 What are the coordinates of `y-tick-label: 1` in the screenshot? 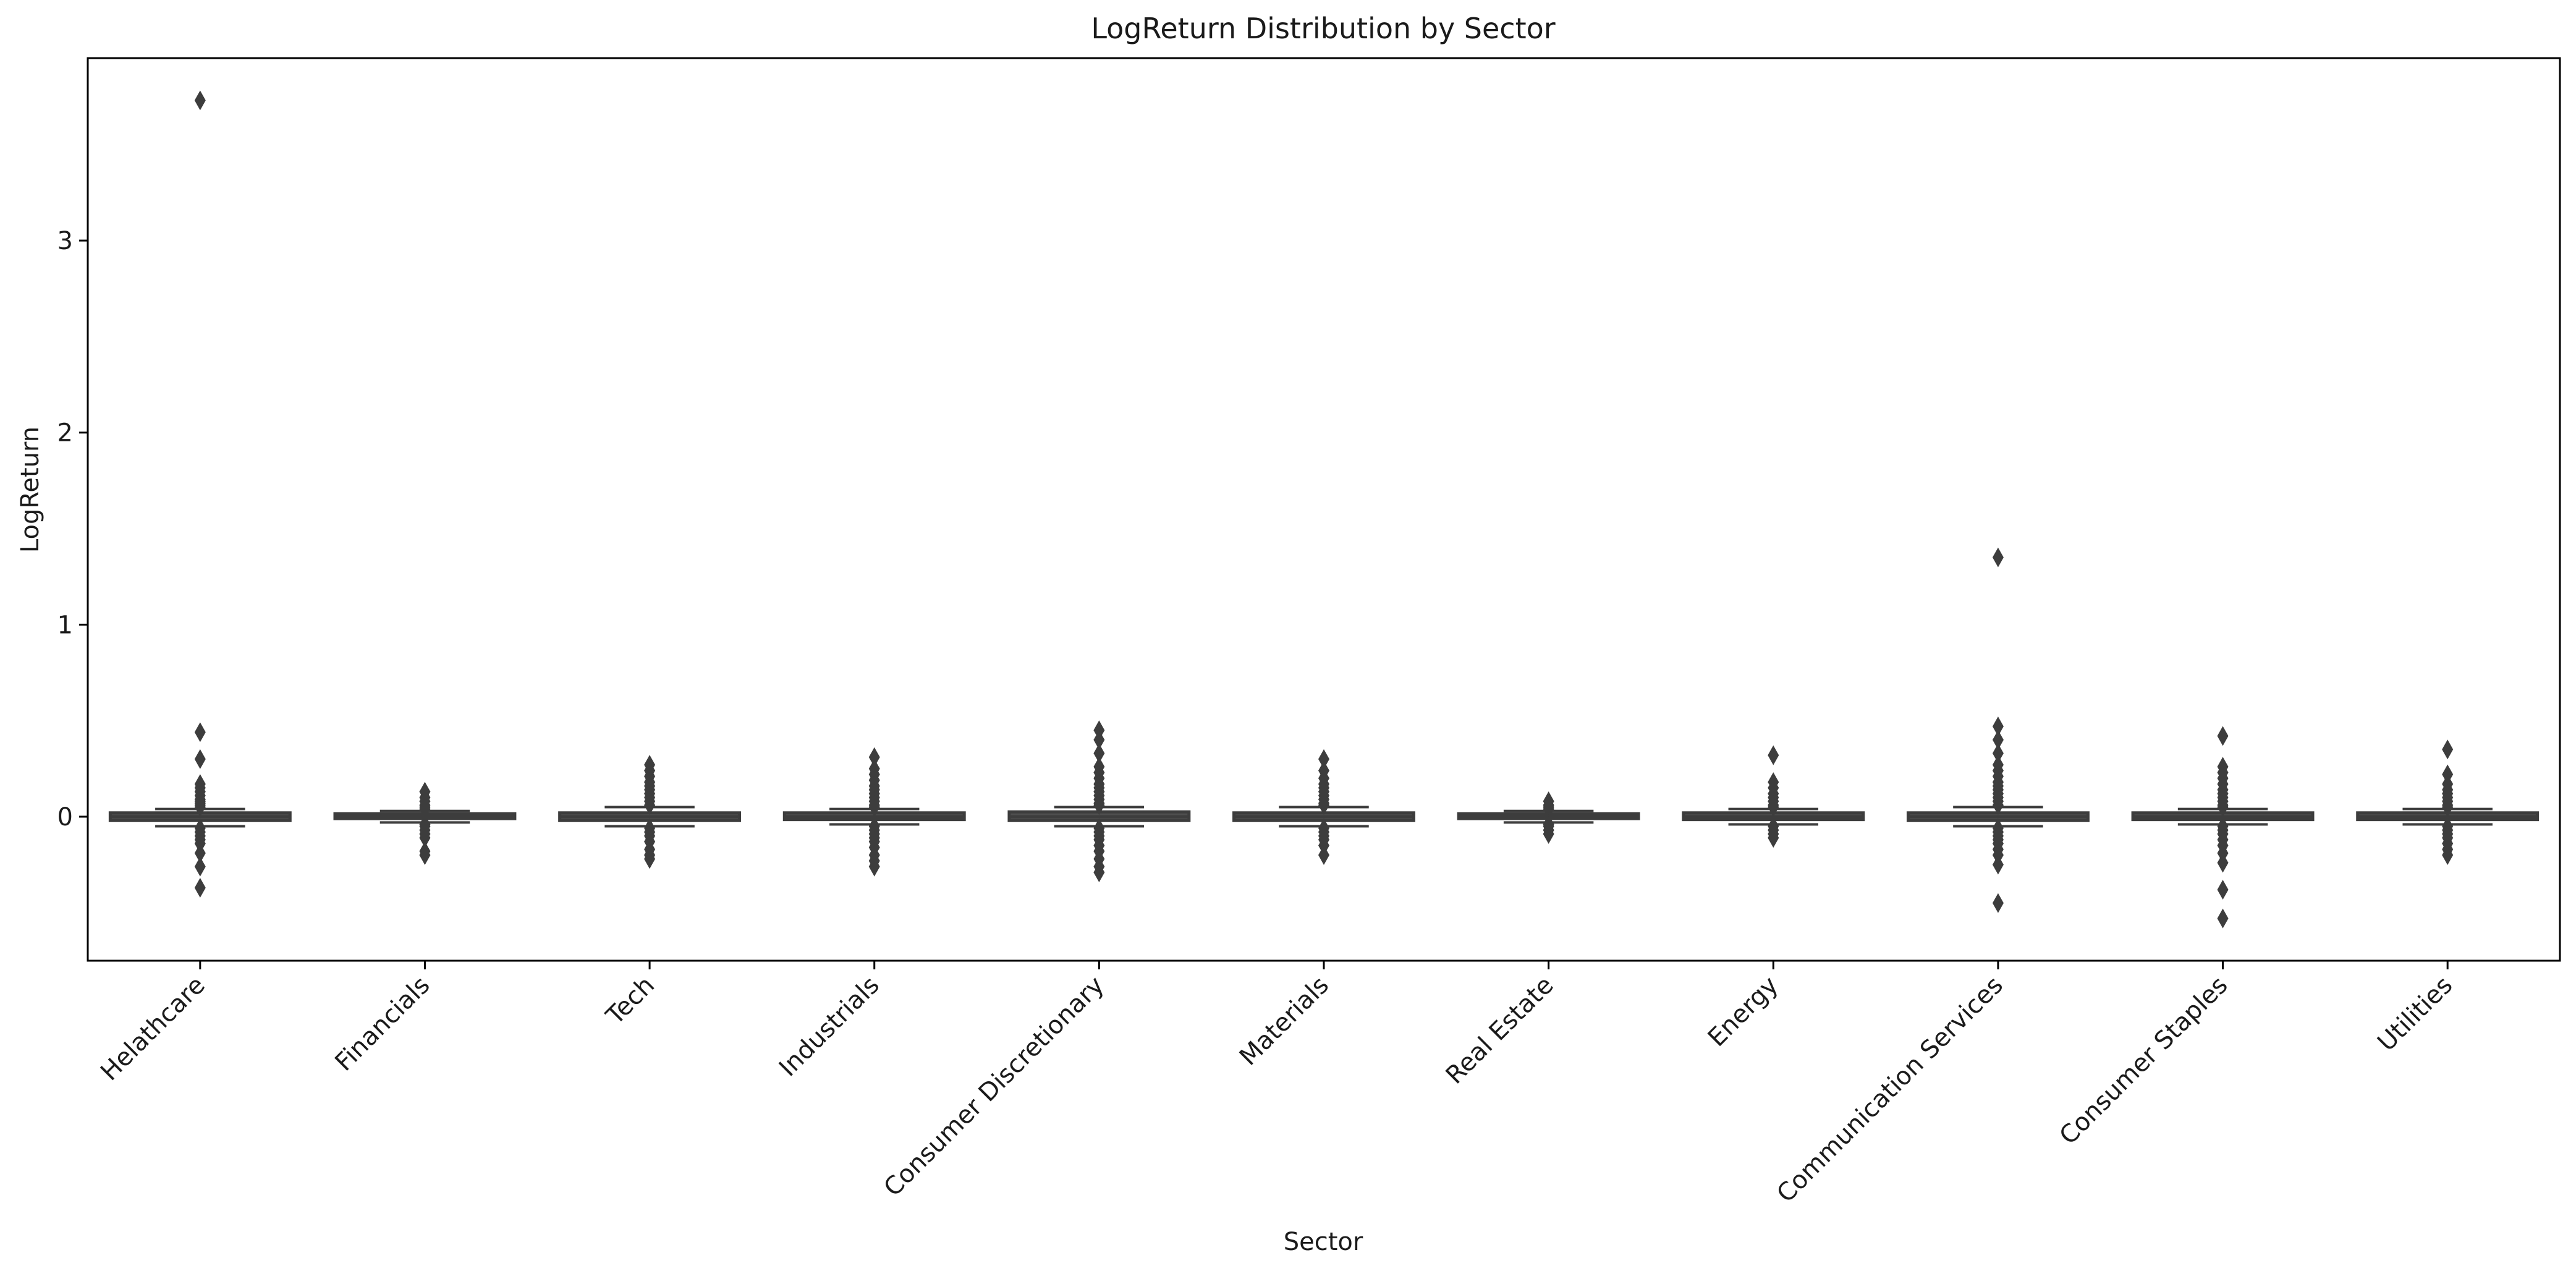 It's located at (65, 625).